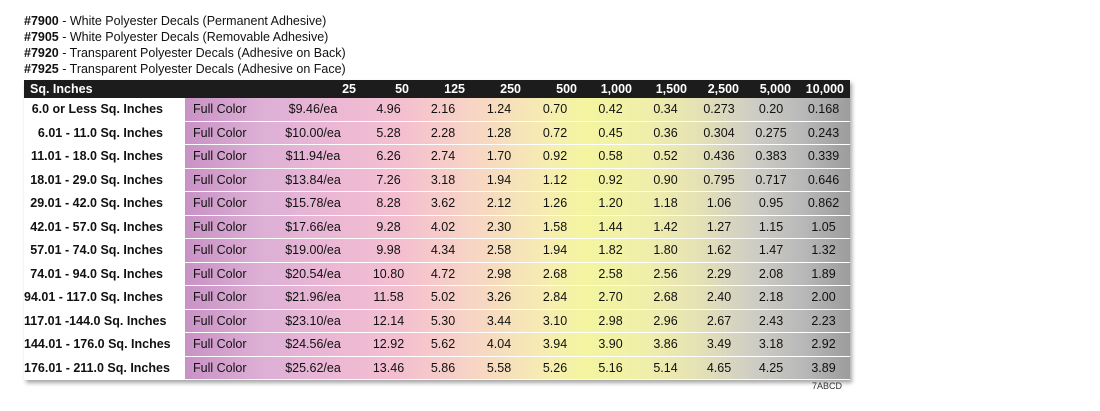 The width and height of the screenshot is (1100, 411). I want to click on column-header-qty: 125, so click(443, 89).